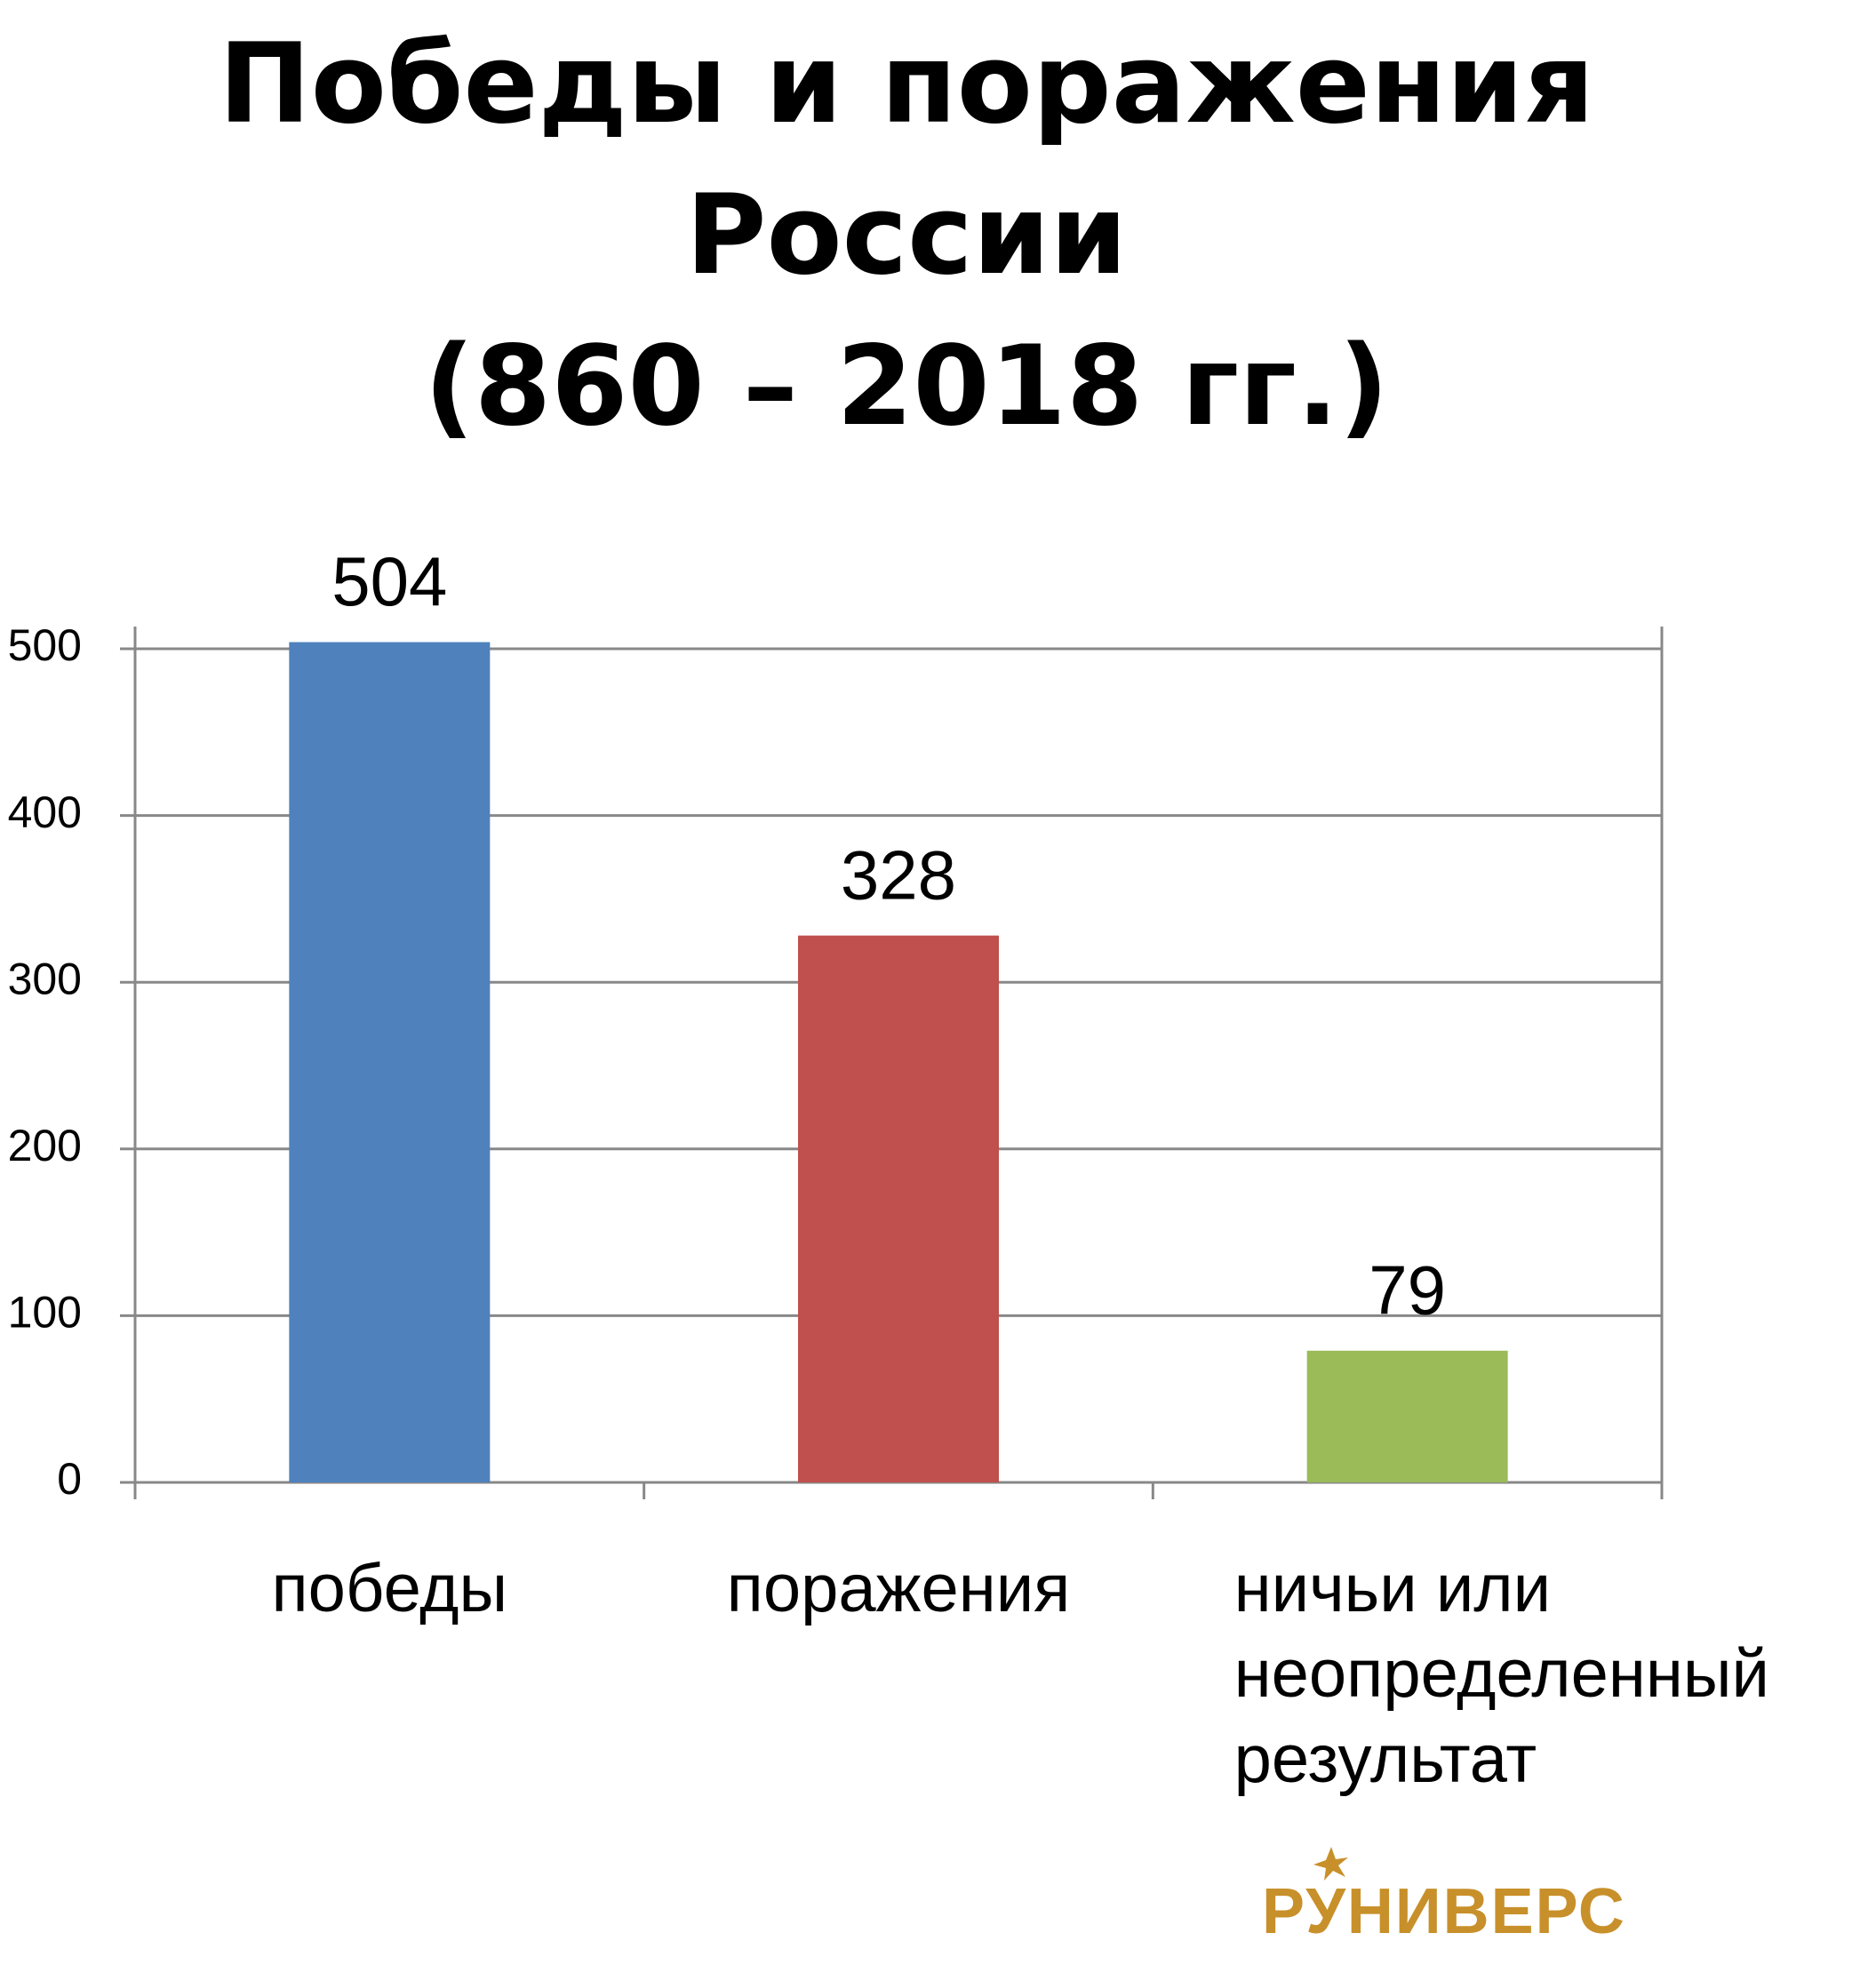 The image size is (1876, 1973). Describe the element at coordinates (1501, 1674) in the screenshot. I see `x-tick-label: ничьи или неопределенный результат` at that location.